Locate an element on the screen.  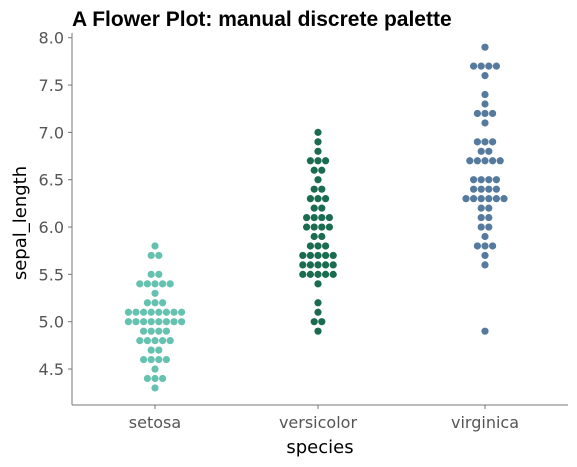
y-axis-label: sepal_length is located at coordinates (20, 223).